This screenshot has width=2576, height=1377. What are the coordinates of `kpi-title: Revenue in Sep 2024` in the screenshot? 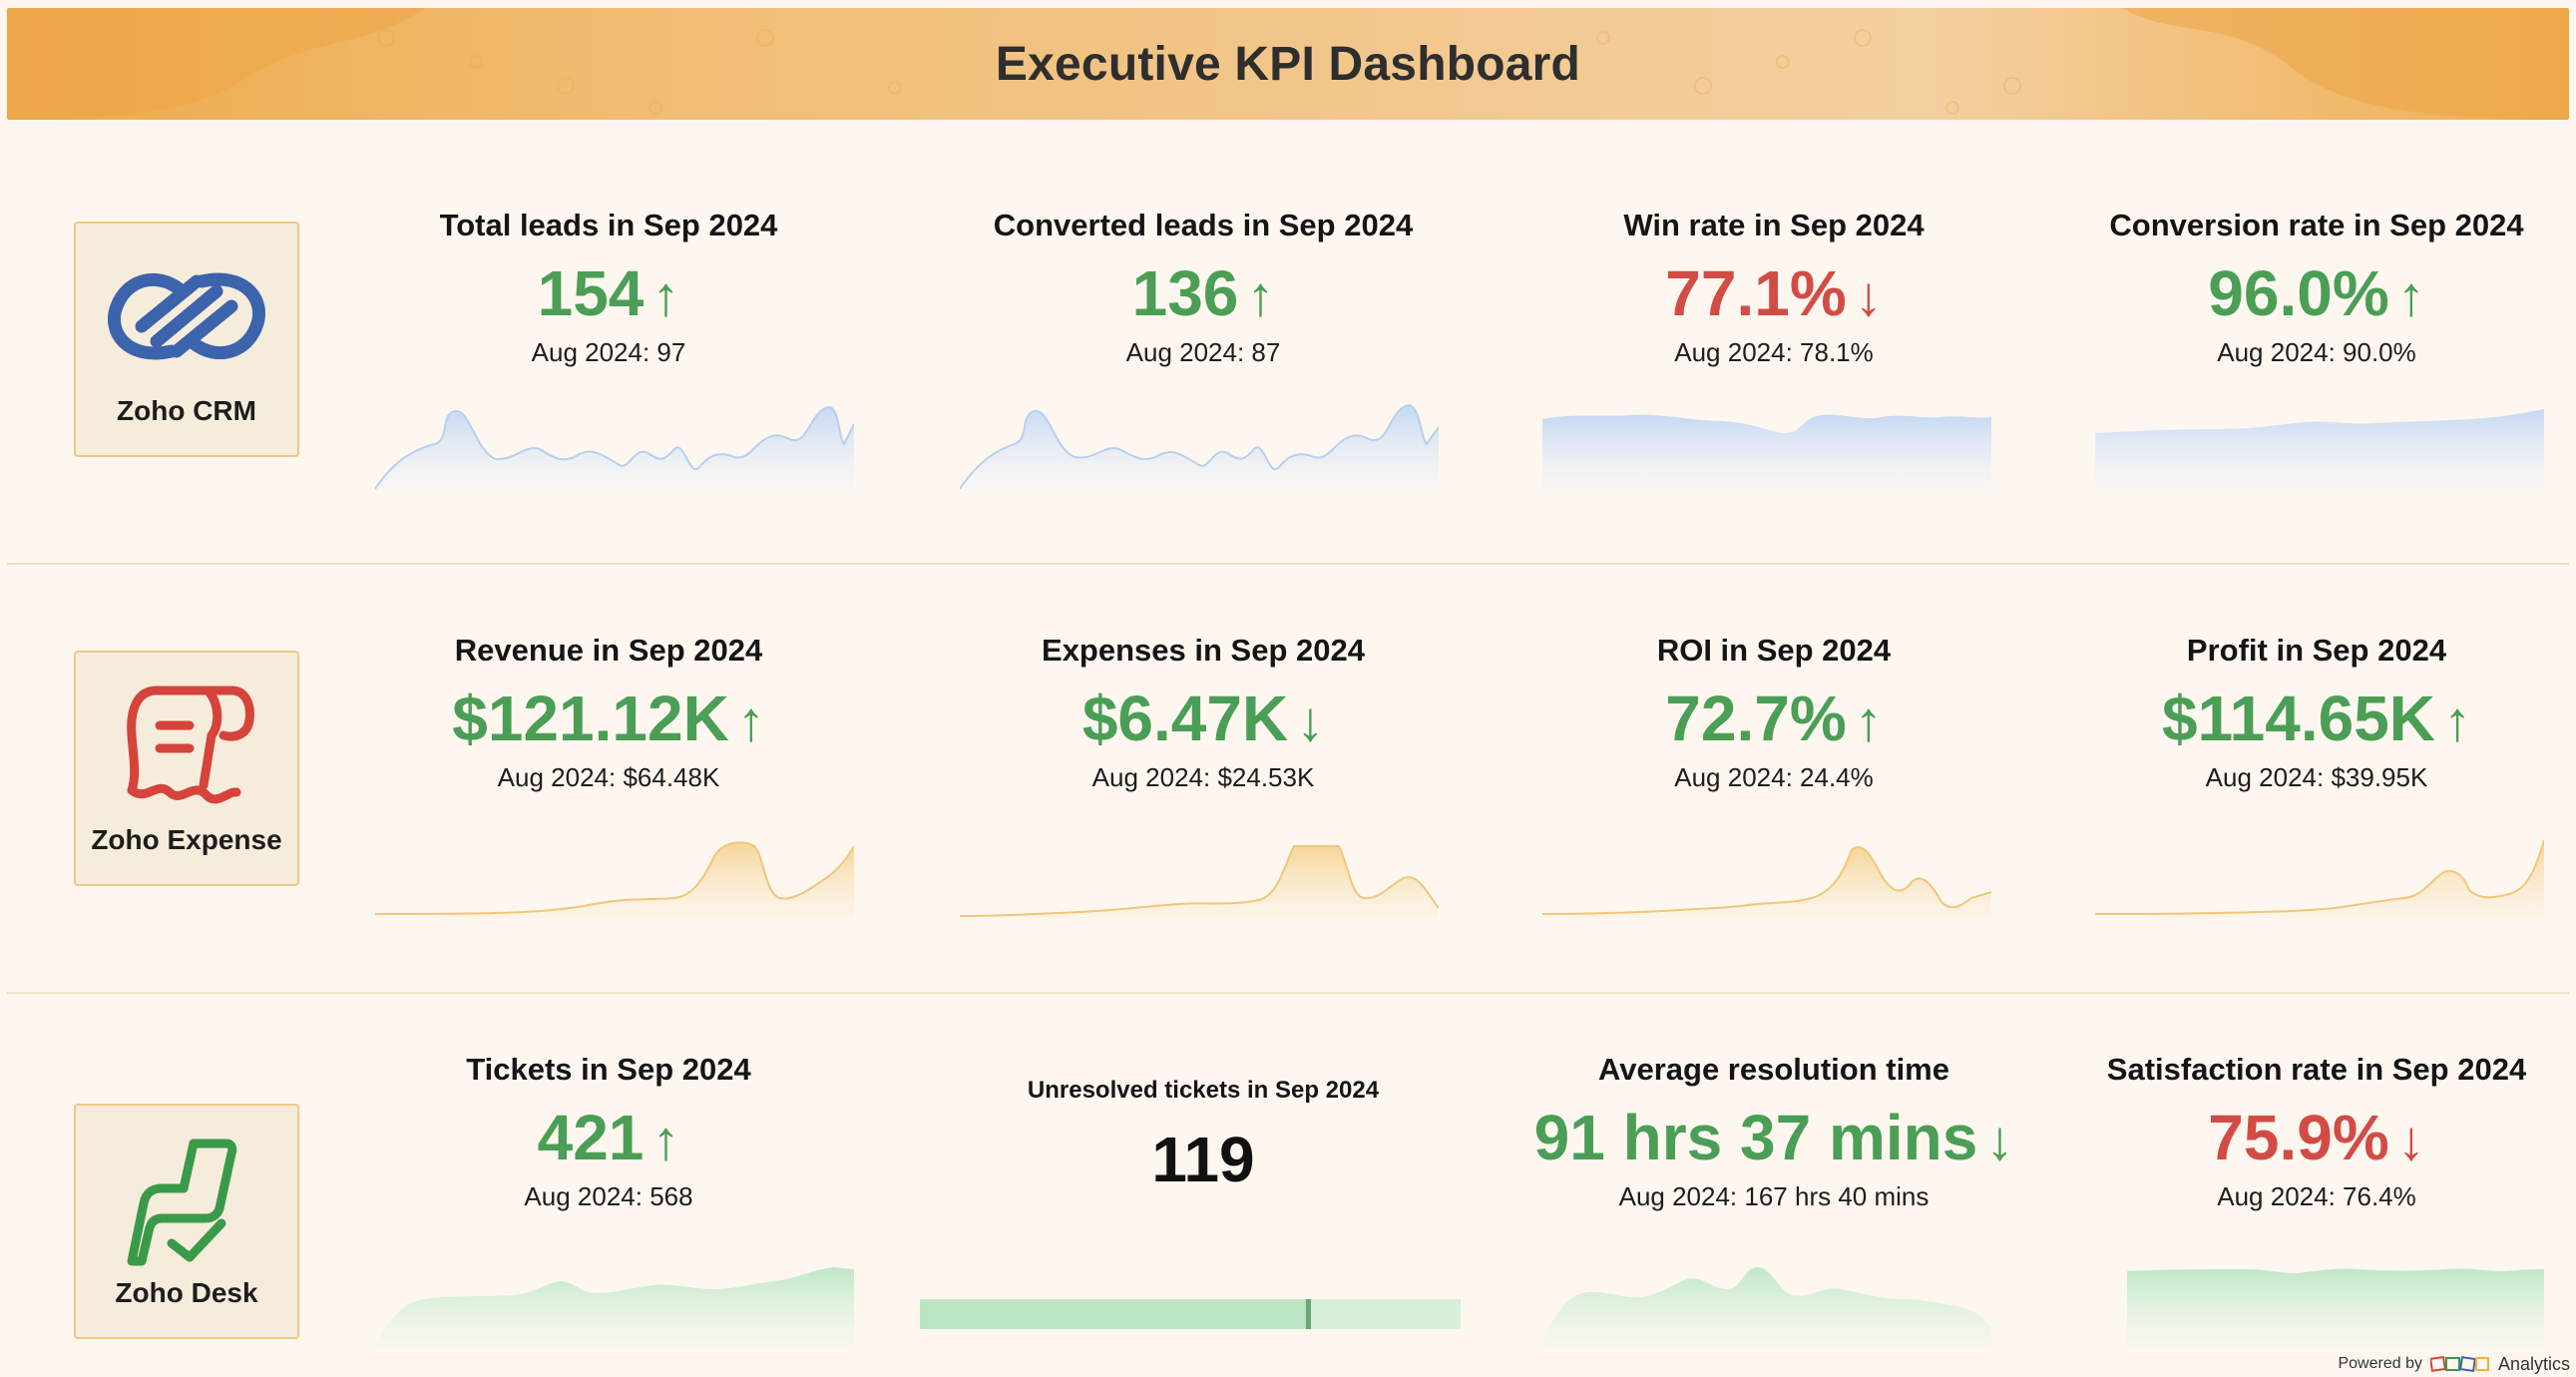 It's located at (608, 650).